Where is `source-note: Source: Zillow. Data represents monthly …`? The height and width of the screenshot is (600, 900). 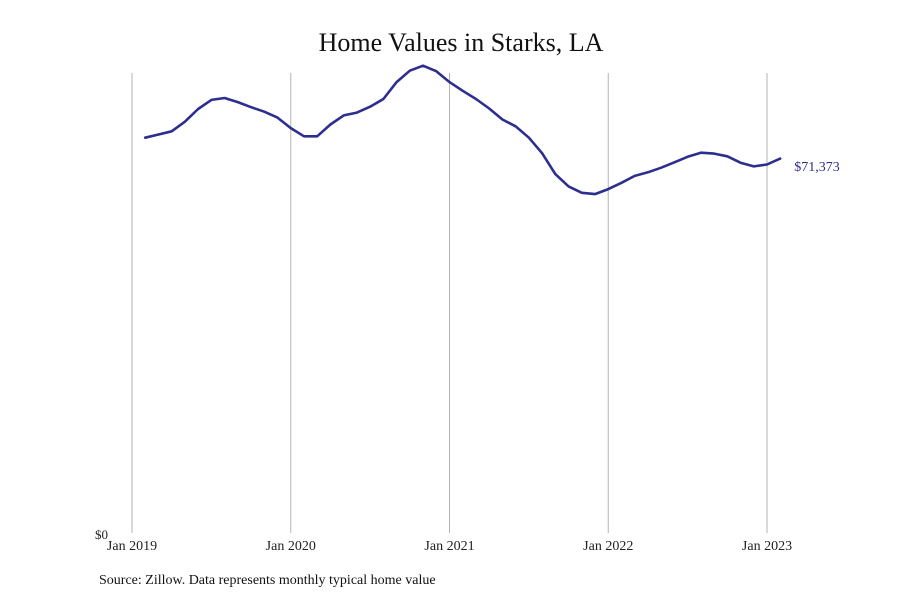 source-note: Source: Zillow. Data represents monthly … is located at coordinates (267, 580).